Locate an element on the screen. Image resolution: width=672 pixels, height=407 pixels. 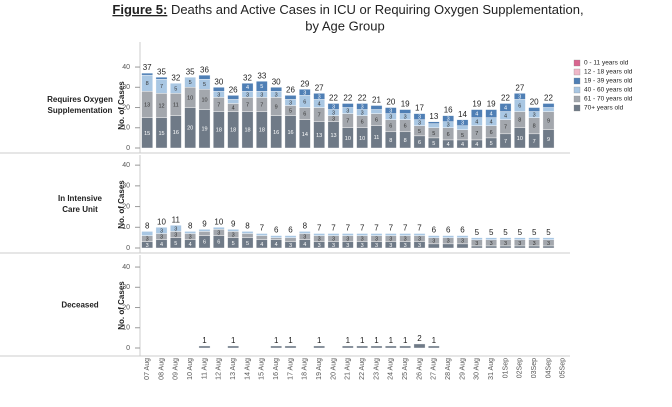
legend-label: 0 - 11 years old is located at coordinates (606, 63).